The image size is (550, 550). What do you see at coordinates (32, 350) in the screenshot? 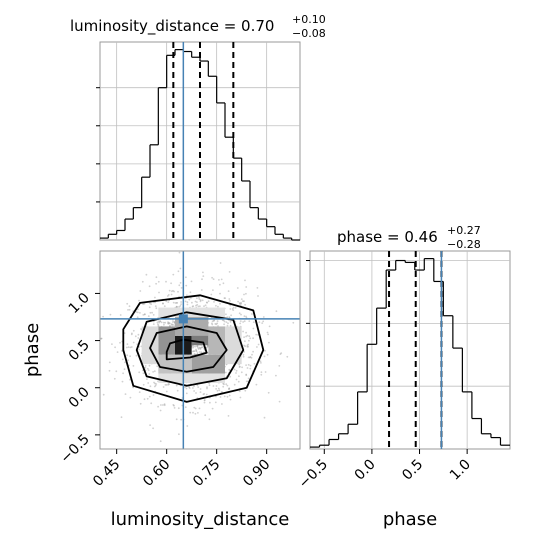
I see `phase-y-axis-label: phase` at bounding box center [32, 350].